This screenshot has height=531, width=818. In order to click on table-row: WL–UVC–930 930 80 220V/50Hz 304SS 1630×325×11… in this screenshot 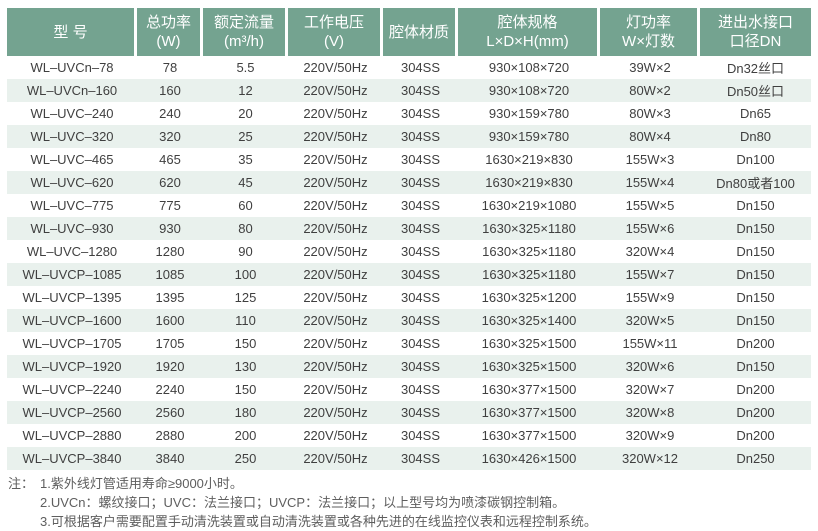, I will do `click(409, 228)`.